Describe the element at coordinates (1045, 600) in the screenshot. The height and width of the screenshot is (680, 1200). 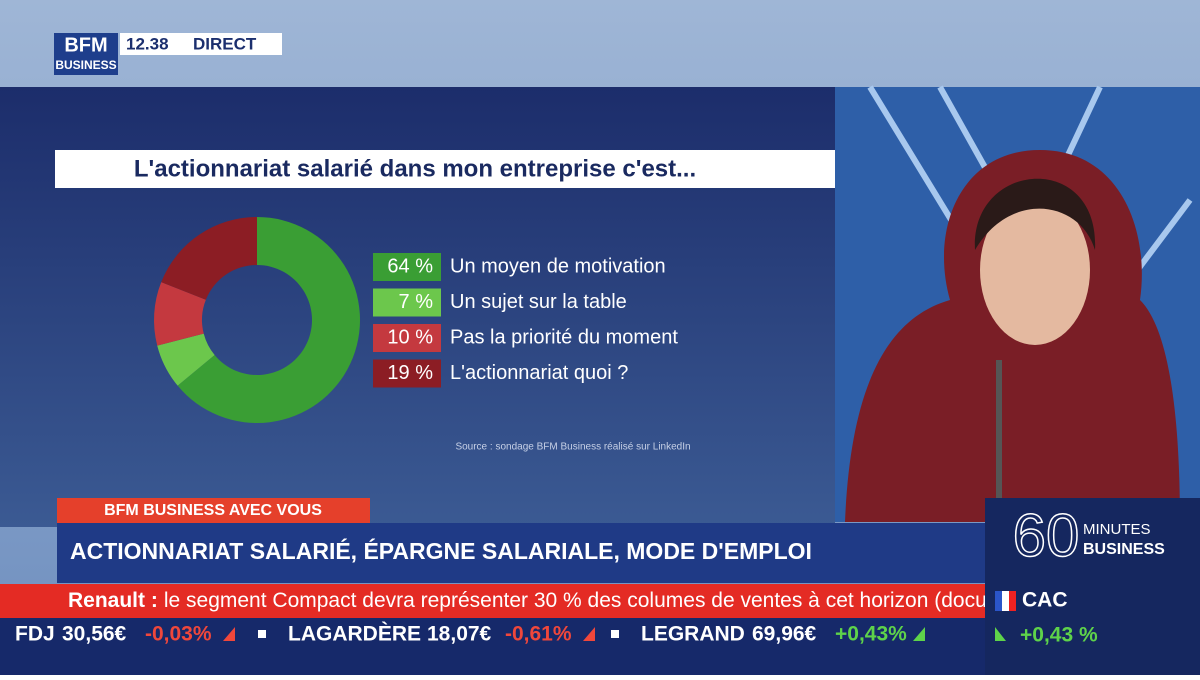
I see `index-name: CAC` at that location.